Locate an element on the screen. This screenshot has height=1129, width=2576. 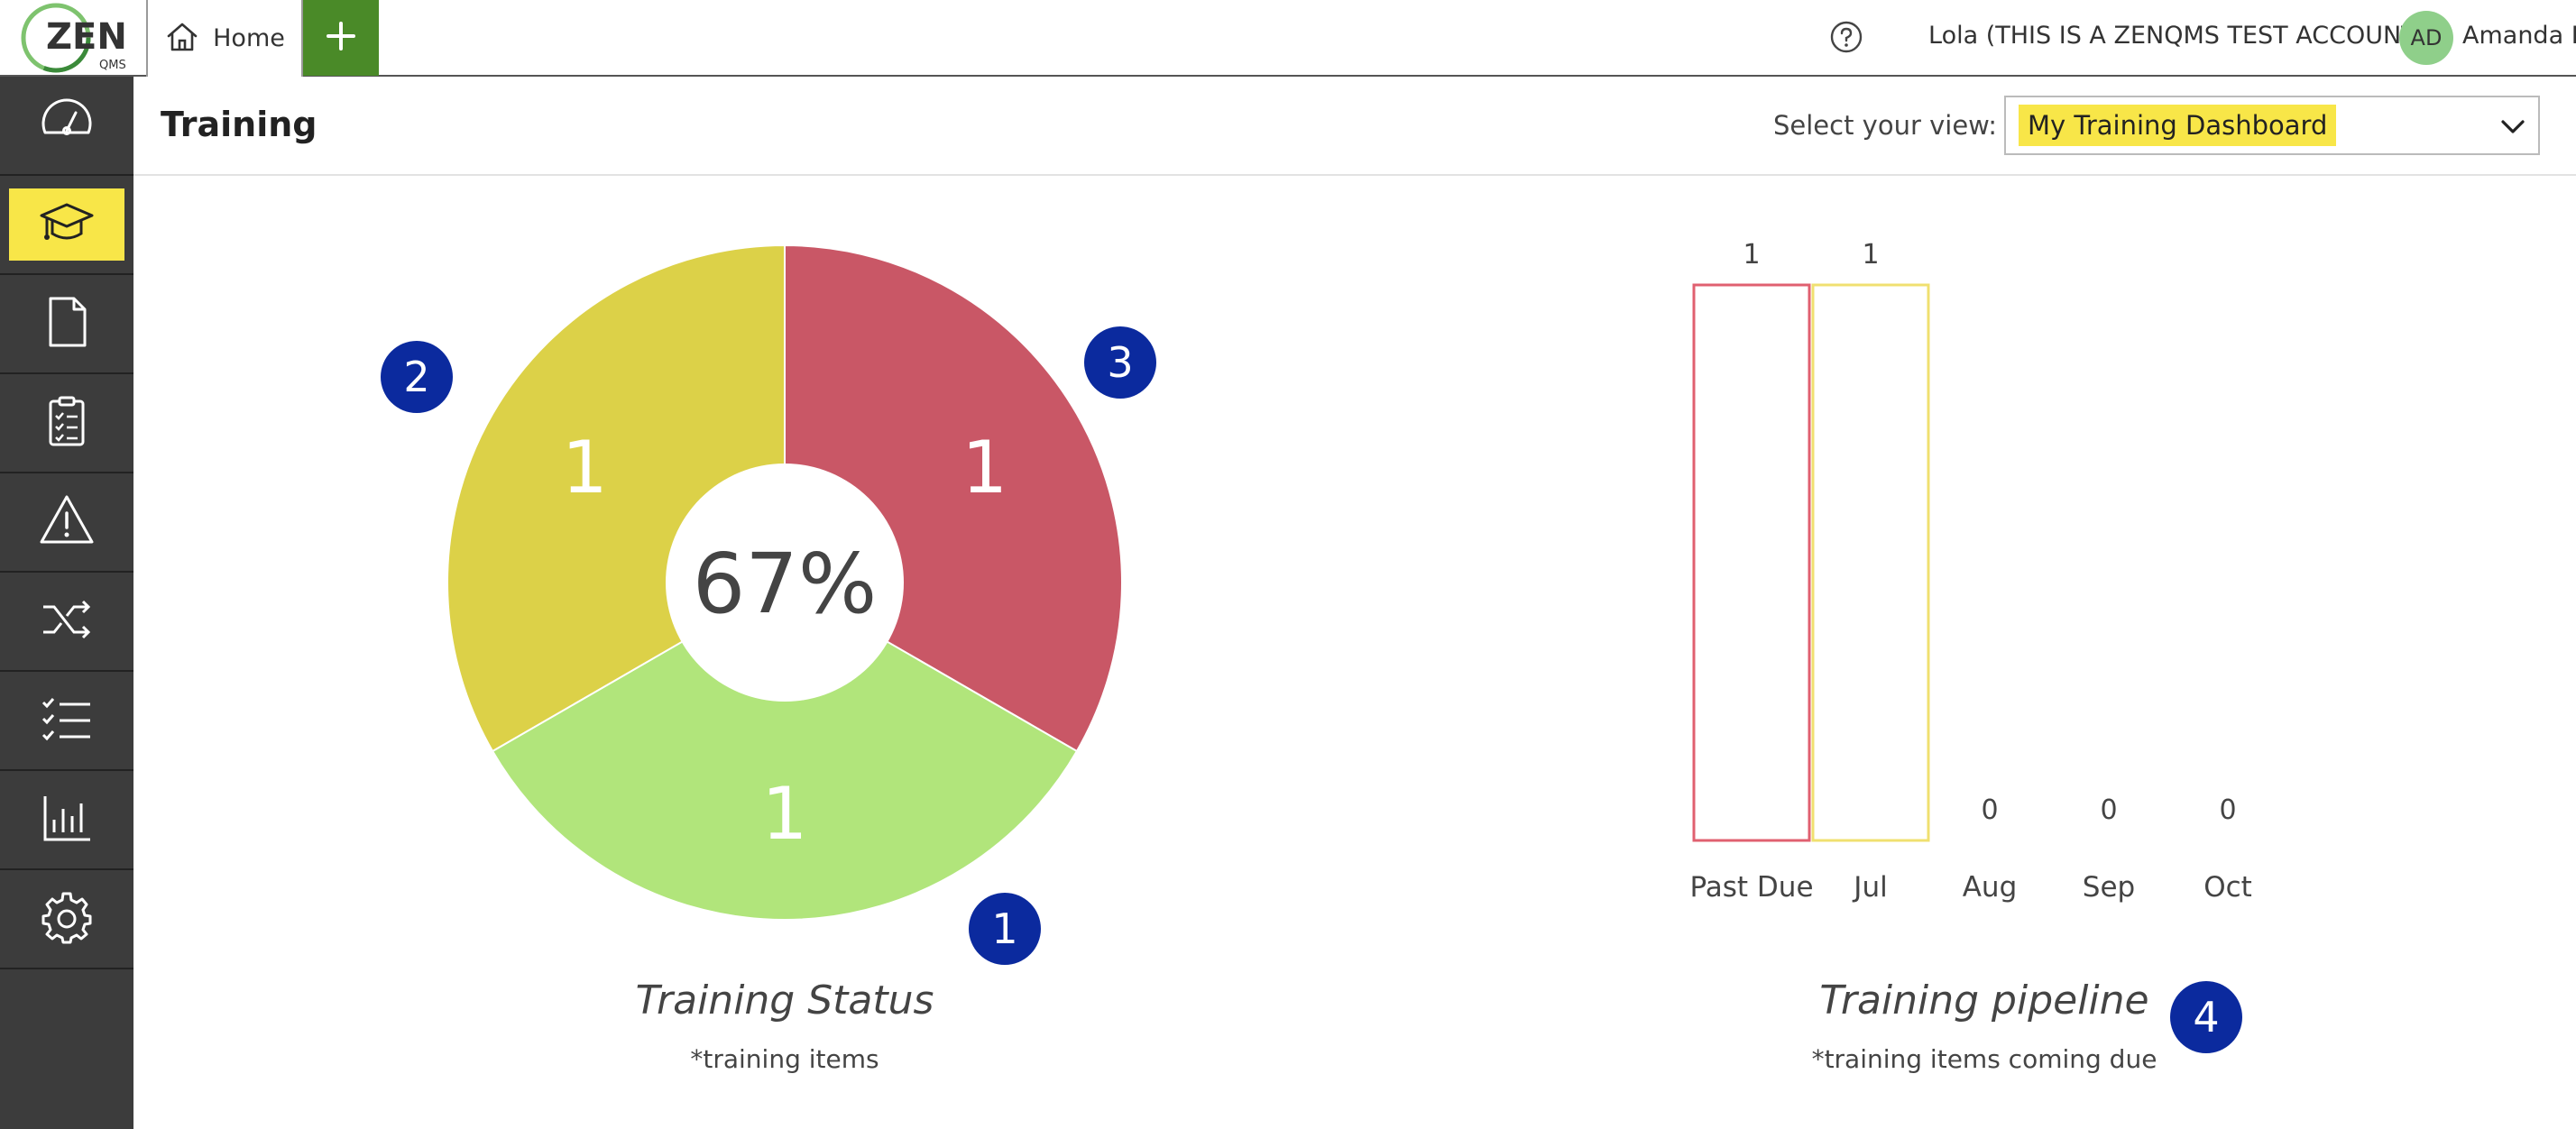
plus-icon is located at coordinates (341, 38).